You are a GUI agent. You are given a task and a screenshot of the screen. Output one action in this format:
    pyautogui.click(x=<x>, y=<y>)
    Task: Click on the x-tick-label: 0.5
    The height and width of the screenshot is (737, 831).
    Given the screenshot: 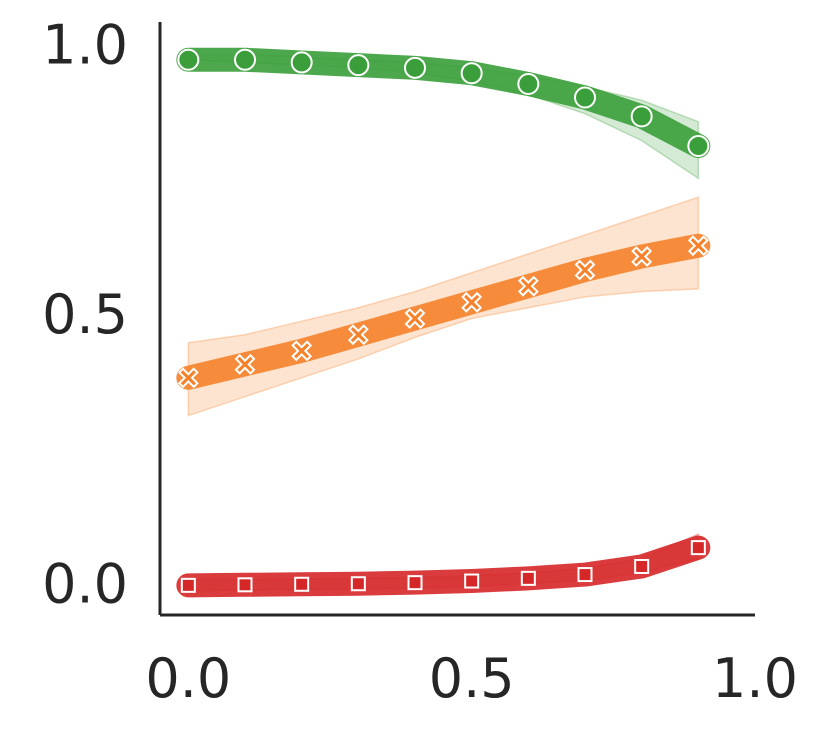 What is the action you would take?
    pyautogui.click(x=472, y=678)
    